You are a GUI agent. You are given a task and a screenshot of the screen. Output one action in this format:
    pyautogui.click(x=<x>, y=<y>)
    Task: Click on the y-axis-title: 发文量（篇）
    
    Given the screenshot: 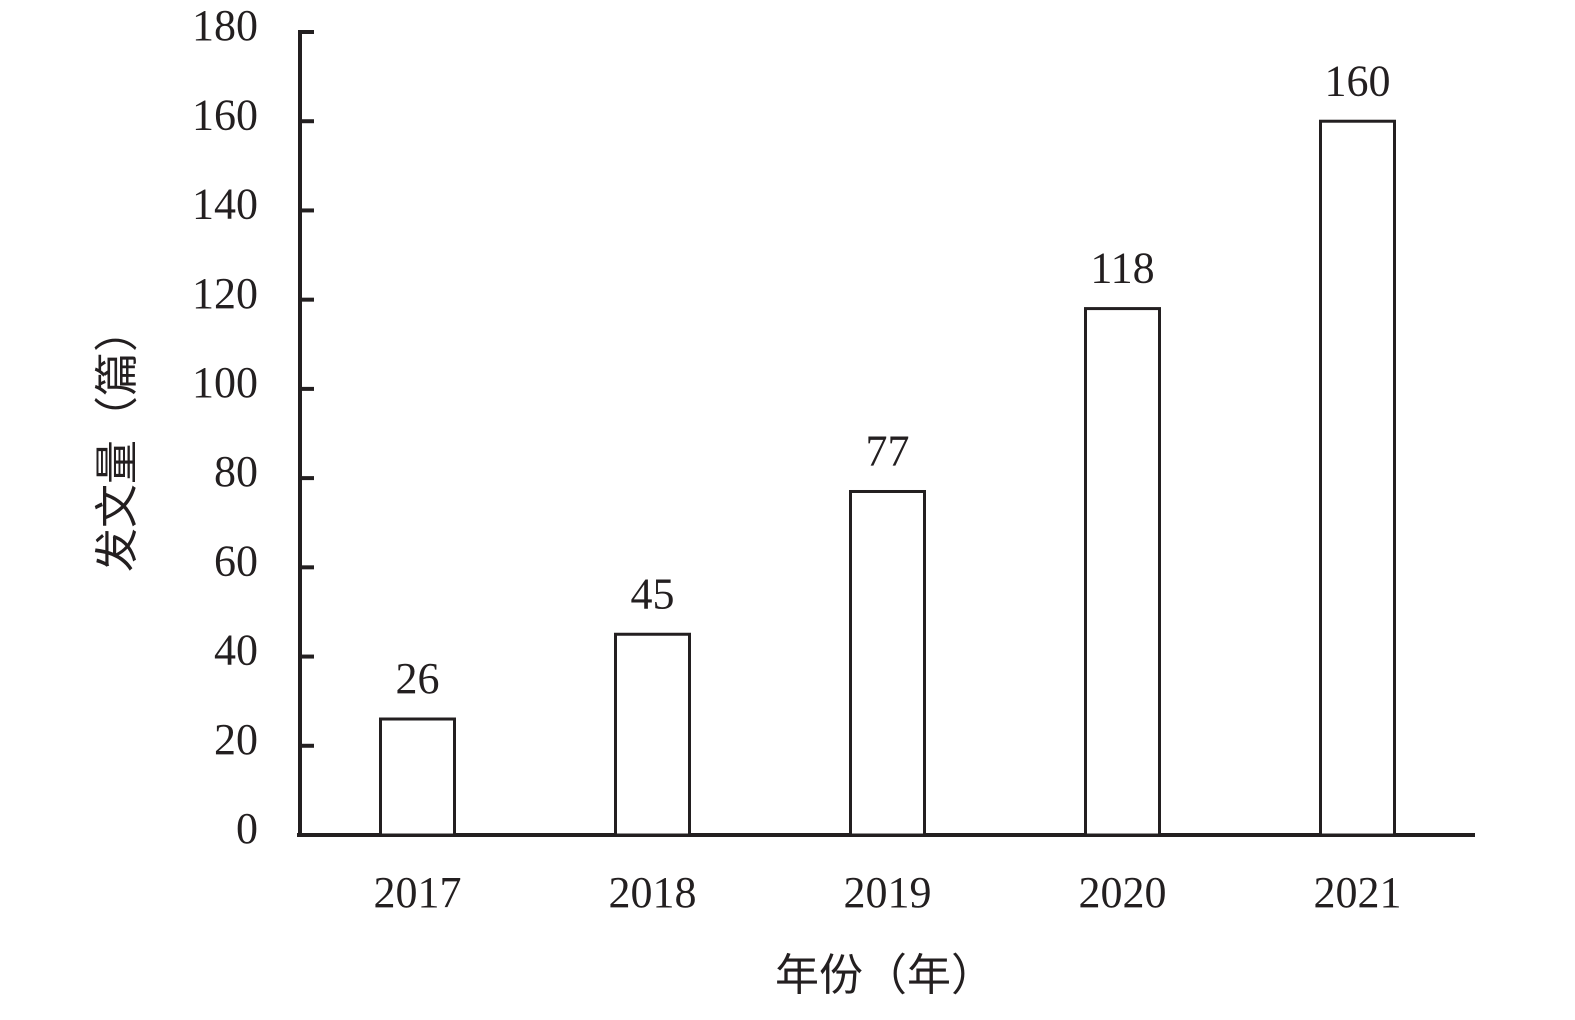 What is the action you would take?
    pyautogui.click(x=117, y=440)
    